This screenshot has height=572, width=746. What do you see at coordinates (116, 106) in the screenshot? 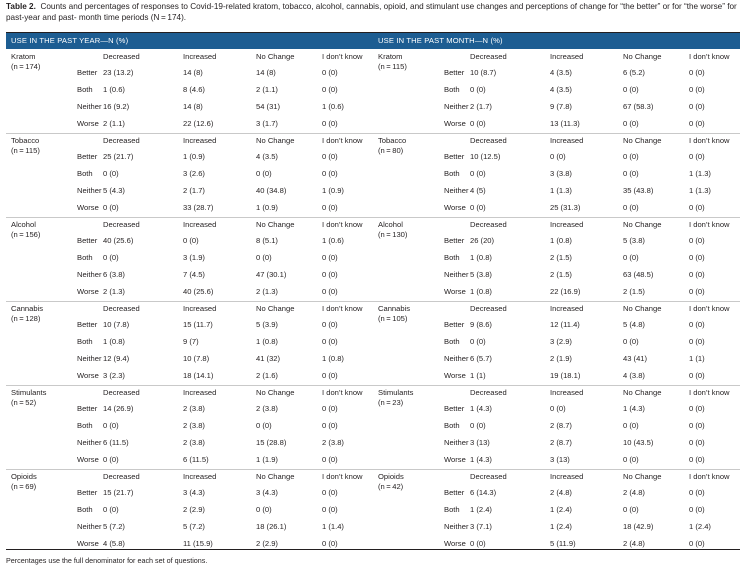
I see `table-cell: 16 (9.2)` at bounding box center [116, 106].